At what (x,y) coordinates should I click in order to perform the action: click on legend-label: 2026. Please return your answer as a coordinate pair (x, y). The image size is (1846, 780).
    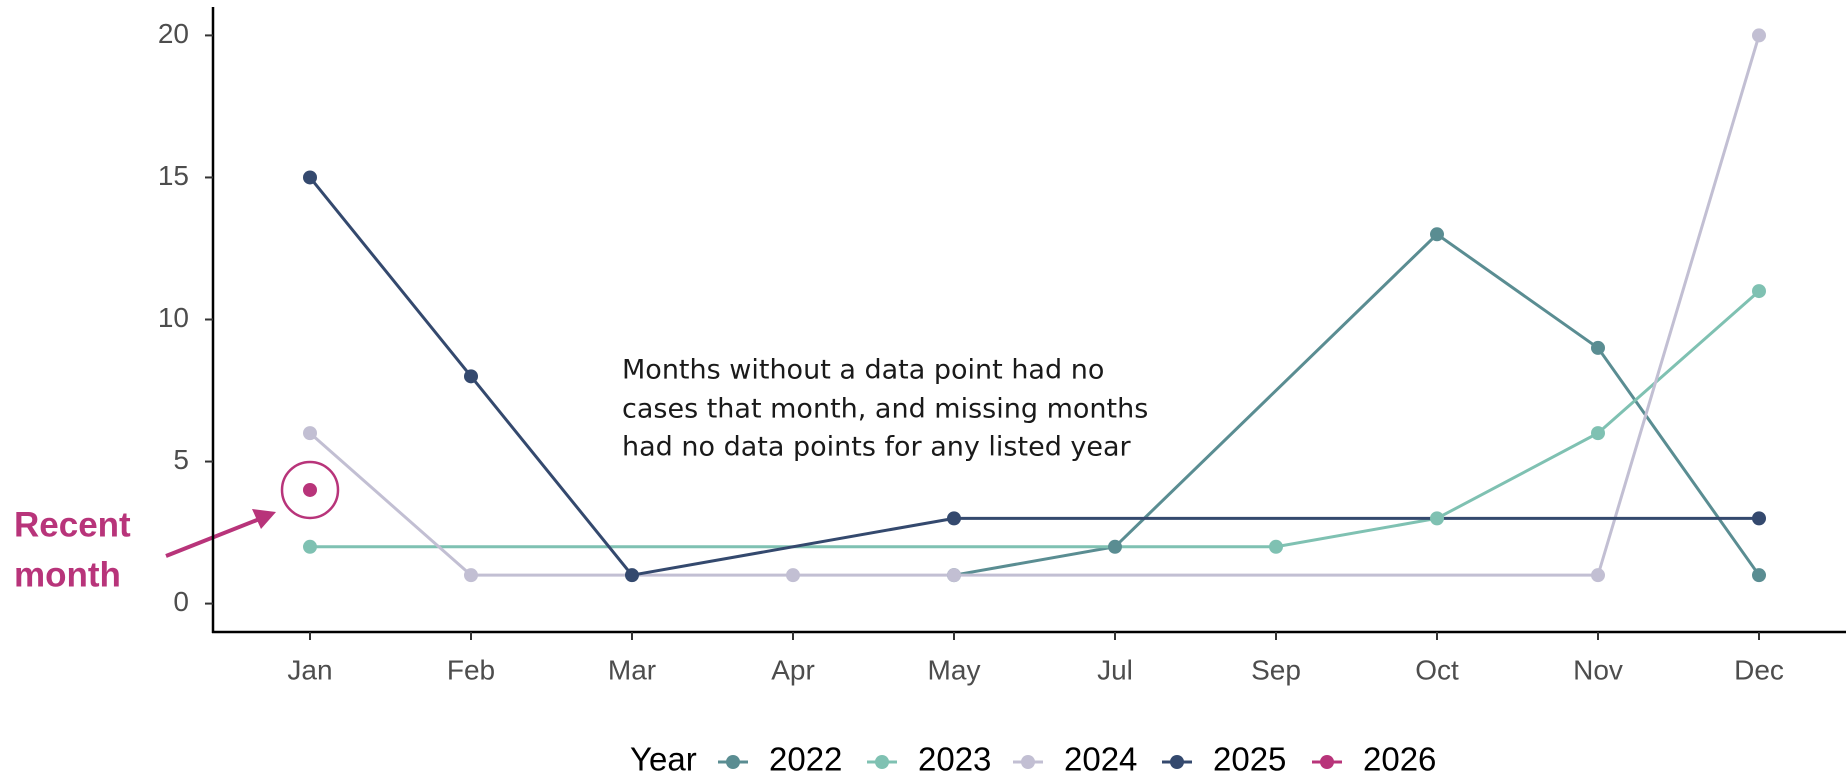
    Looking at the image, I should click on (1399, 759).